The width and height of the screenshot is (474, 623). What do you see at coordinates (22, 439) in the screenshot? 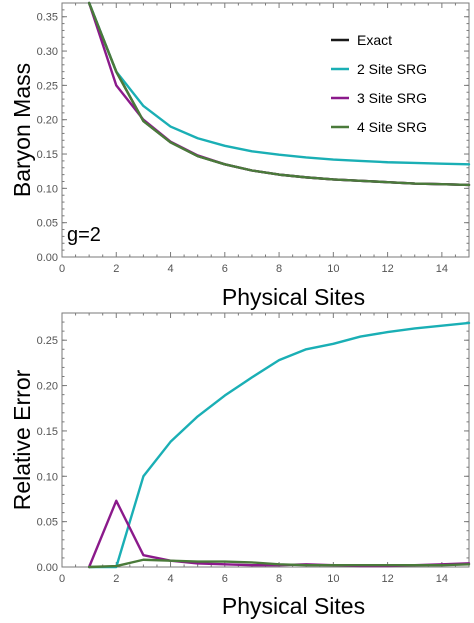
I see `y-axis-title: Relative Error` at bounding box center [22, 439].